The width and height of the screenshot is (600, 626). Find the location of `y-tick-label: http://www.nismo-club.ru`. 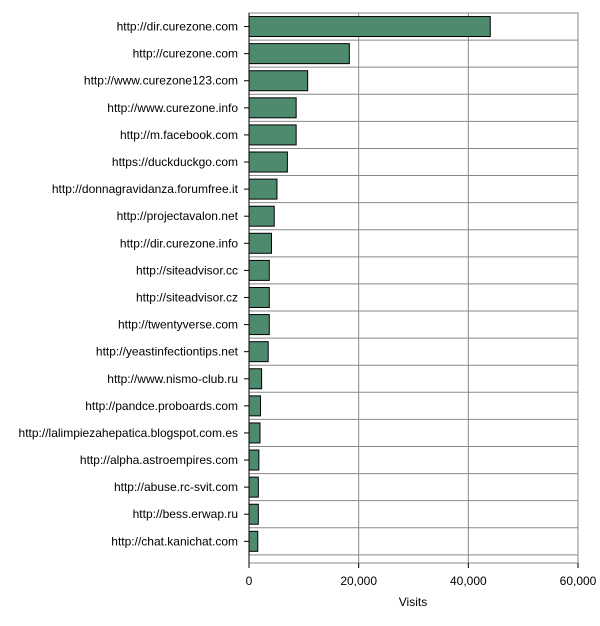

y-tick-label: http://www.nismo-club.ru is located at coordinates (172, 379).